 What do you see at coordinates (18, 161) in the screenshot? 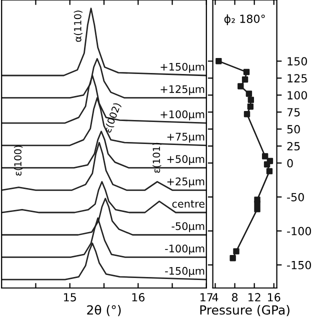
I see `annotation: ε(100)` at bounding box center [18, 161].